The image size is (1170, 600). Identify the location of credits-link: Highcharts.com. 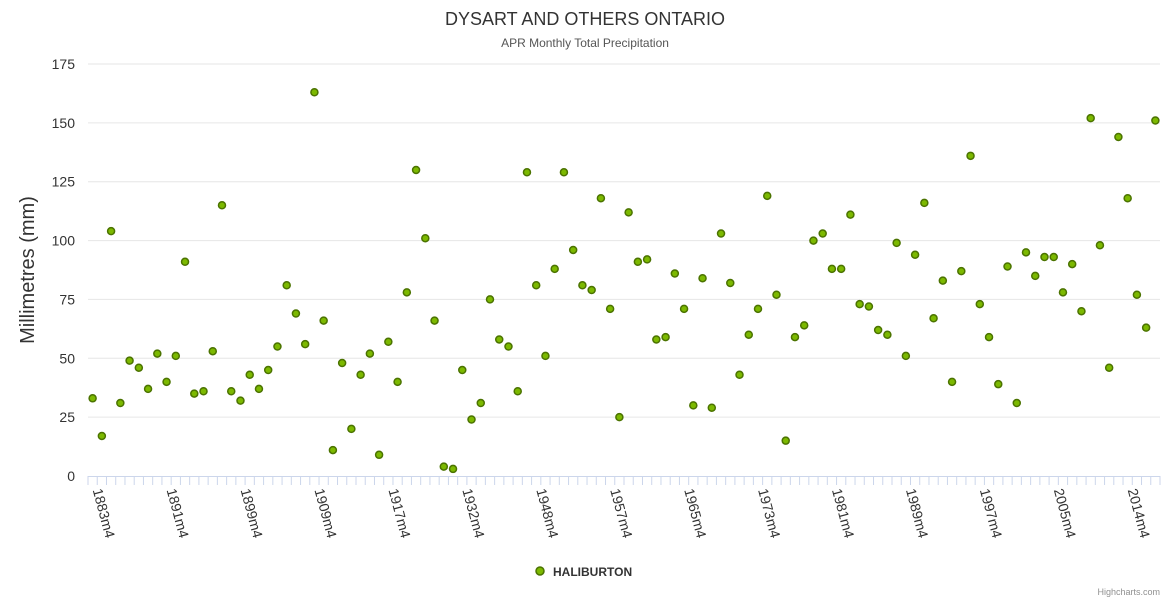
(1128, 592).